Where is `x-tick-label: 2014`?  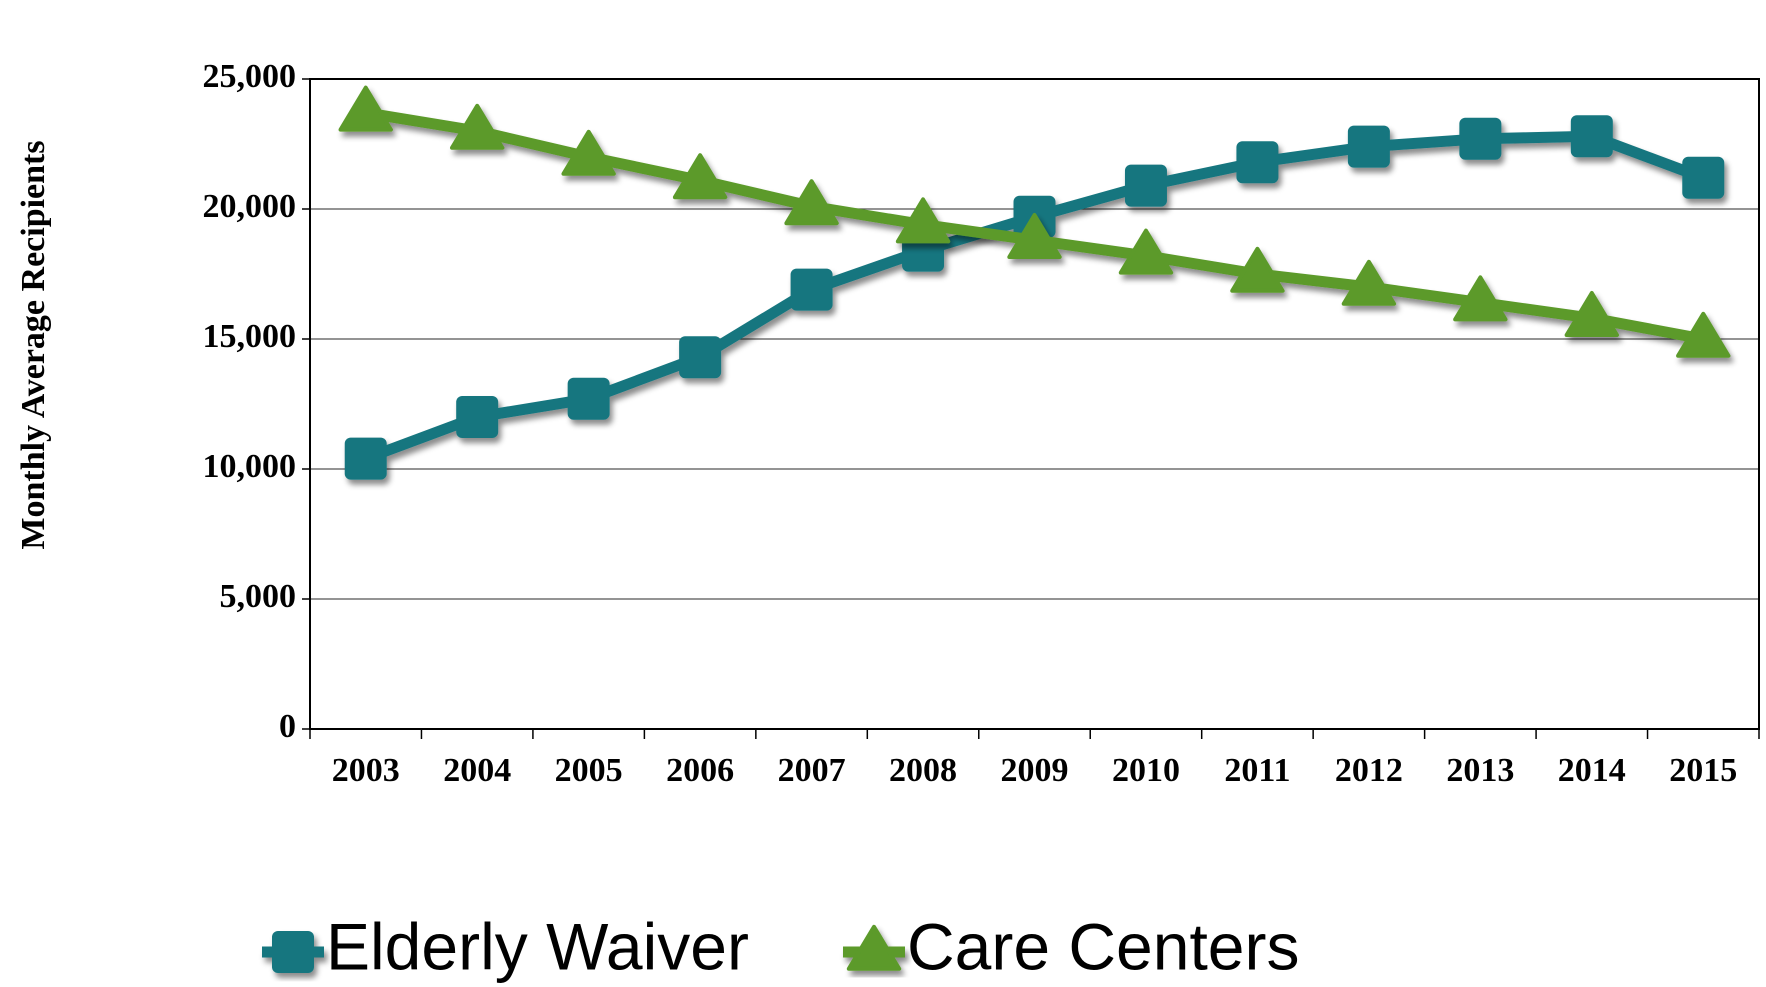
x-tick-label: 2014 is located at coordinates (1592, 770).